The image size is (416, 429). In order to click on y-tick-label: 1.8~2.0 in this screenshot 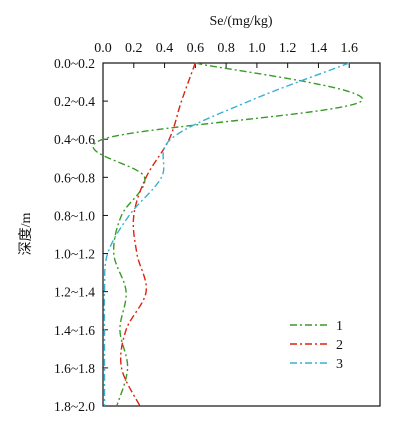, I will do `click(74, 406)`.